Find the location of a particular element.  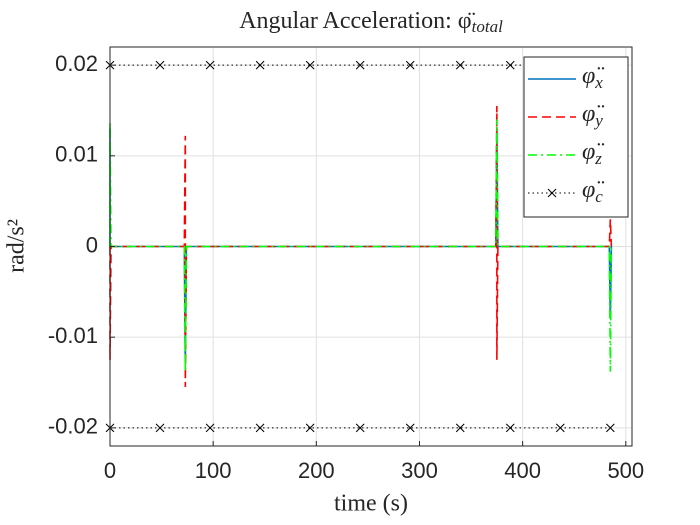

y-tick-label: 0.02 is located at coordinates (76, 63).